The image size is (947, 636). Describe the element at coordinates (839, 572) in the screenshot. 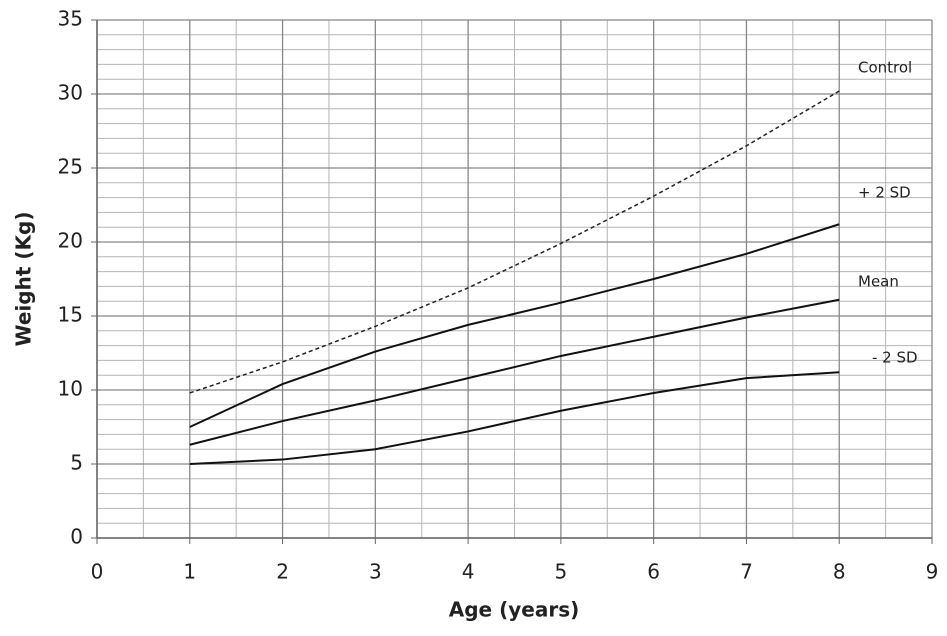

I see `x-tick-label: 8` at that location.